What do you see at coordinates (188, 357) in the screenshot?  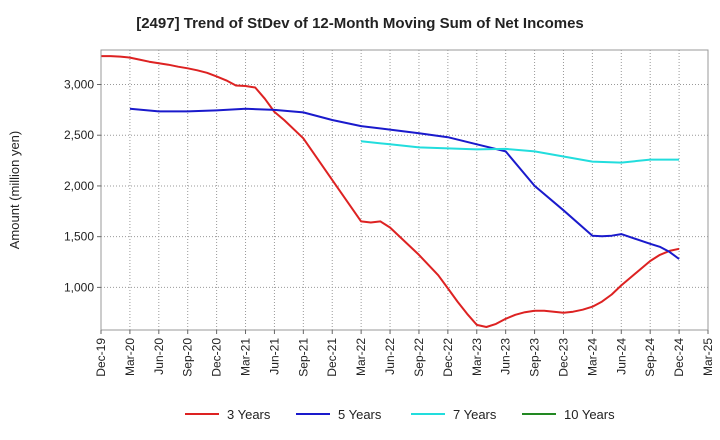 I see `x-tick-label: Sep-20` at bounding box center [188, 357].